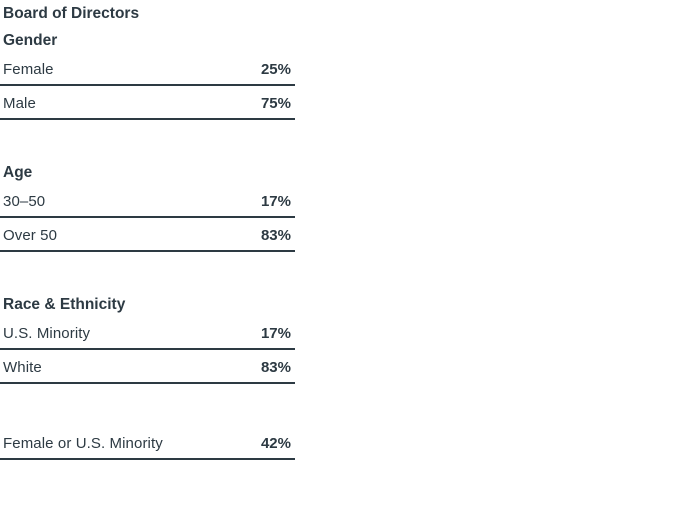 The height and width of the screenshot is (523, 689). I want to click on section-age: Age 30–50 17% Over 50 83%, so click(147, 207).